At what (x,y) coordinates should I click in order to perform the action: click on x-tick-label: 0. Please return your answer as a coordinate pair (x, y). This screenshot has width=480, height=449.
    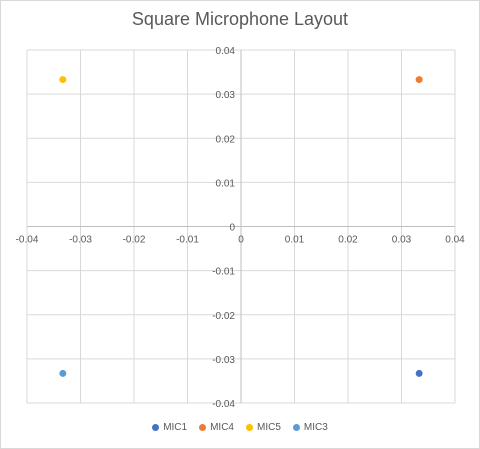
    Looking at the image, I should click on (241, 240).